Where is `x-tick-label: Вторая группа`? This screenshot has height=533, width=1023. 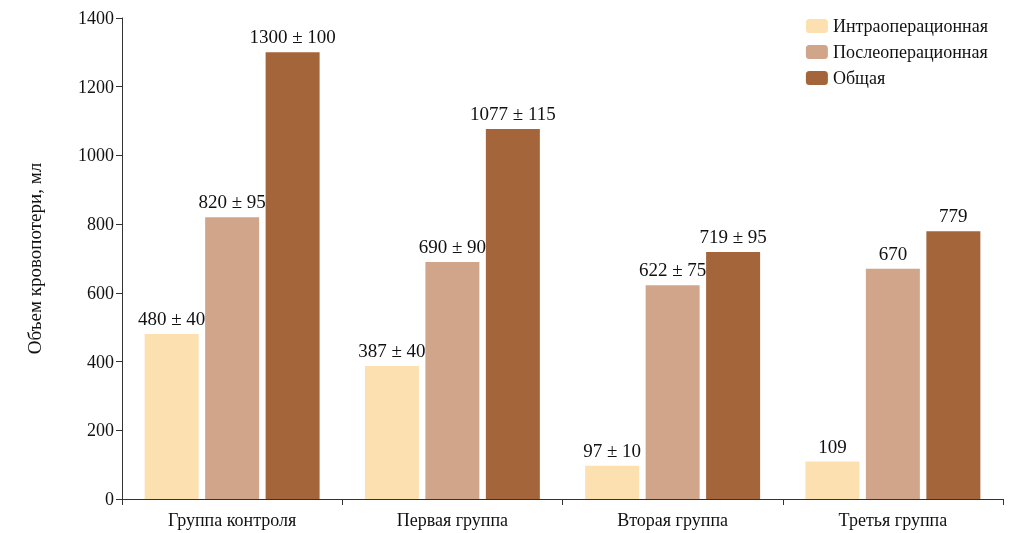
x-tick-label: Вторая группа is located at coordinates (673, 520).